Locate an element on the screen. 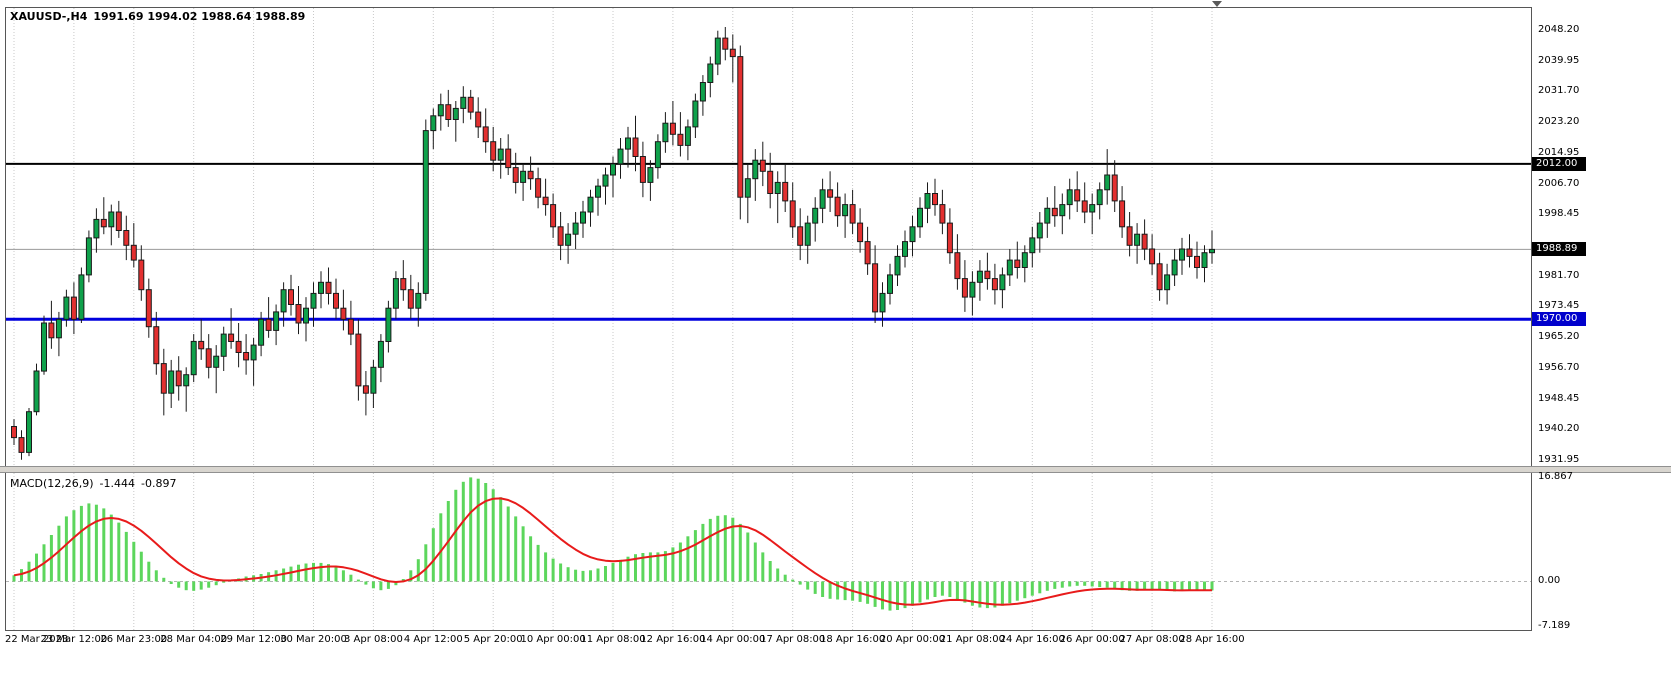 This screenshot has height=680, width=1671. time-axis-label: 11 Apr 08:00 is located at coordinates (613, 639).